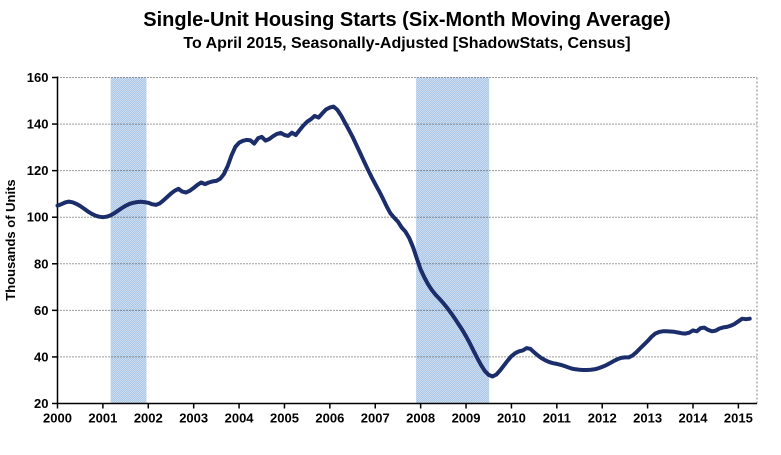 Image resolution: width=781 pixels, height=455 pixels. I want to click on x-tick-label: 2001, so click(102, 418).